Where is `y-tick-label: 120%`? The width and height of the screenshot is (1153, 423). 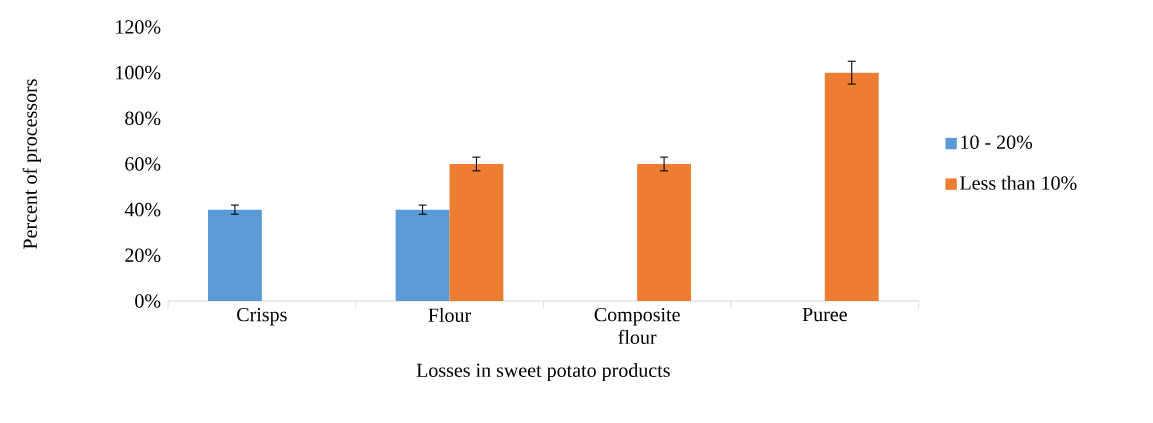
y-tick-label: 120% is located at coordinates (138, 27).